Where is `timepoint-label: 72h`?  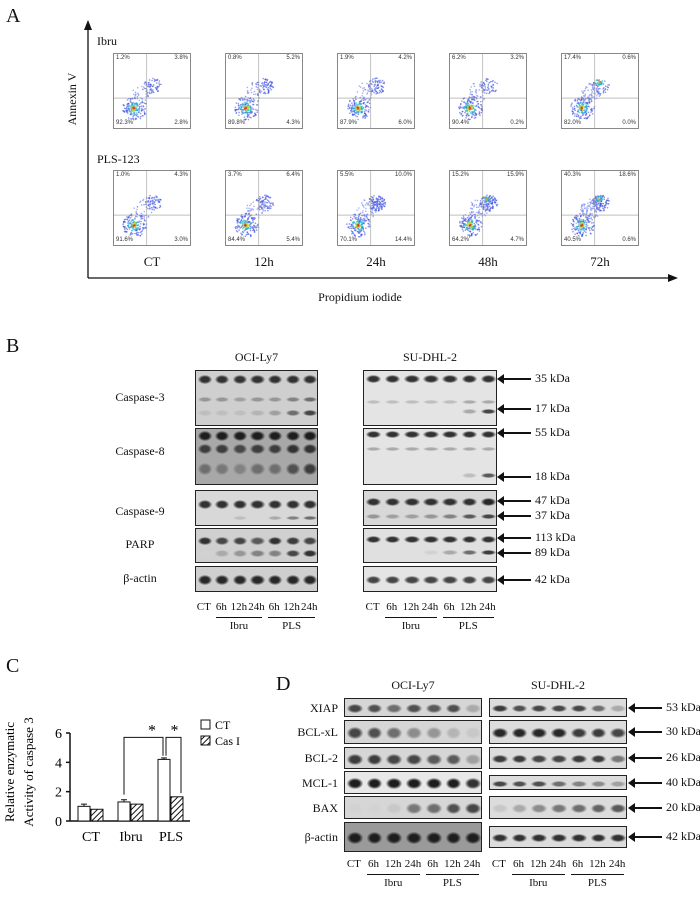
timepoint-label: 72h is located at coordinates (600, 261).